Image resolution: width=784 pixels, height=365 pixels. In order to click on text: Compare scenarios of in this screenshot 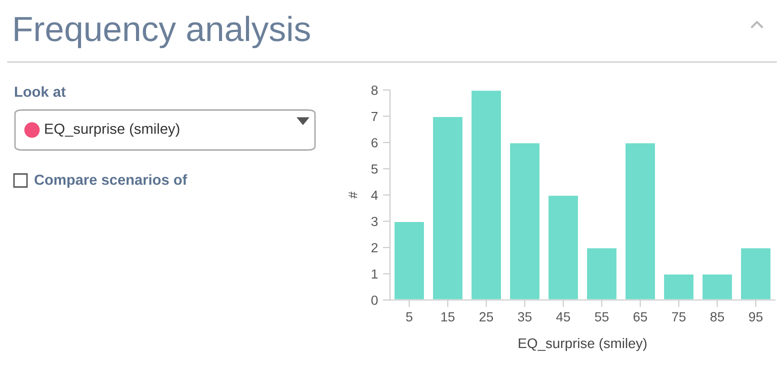, I will do `click(111, 181)`.